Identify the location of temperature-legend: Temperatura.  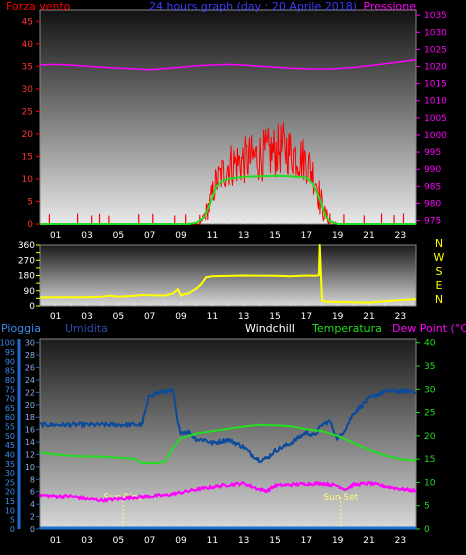
(346, 328).